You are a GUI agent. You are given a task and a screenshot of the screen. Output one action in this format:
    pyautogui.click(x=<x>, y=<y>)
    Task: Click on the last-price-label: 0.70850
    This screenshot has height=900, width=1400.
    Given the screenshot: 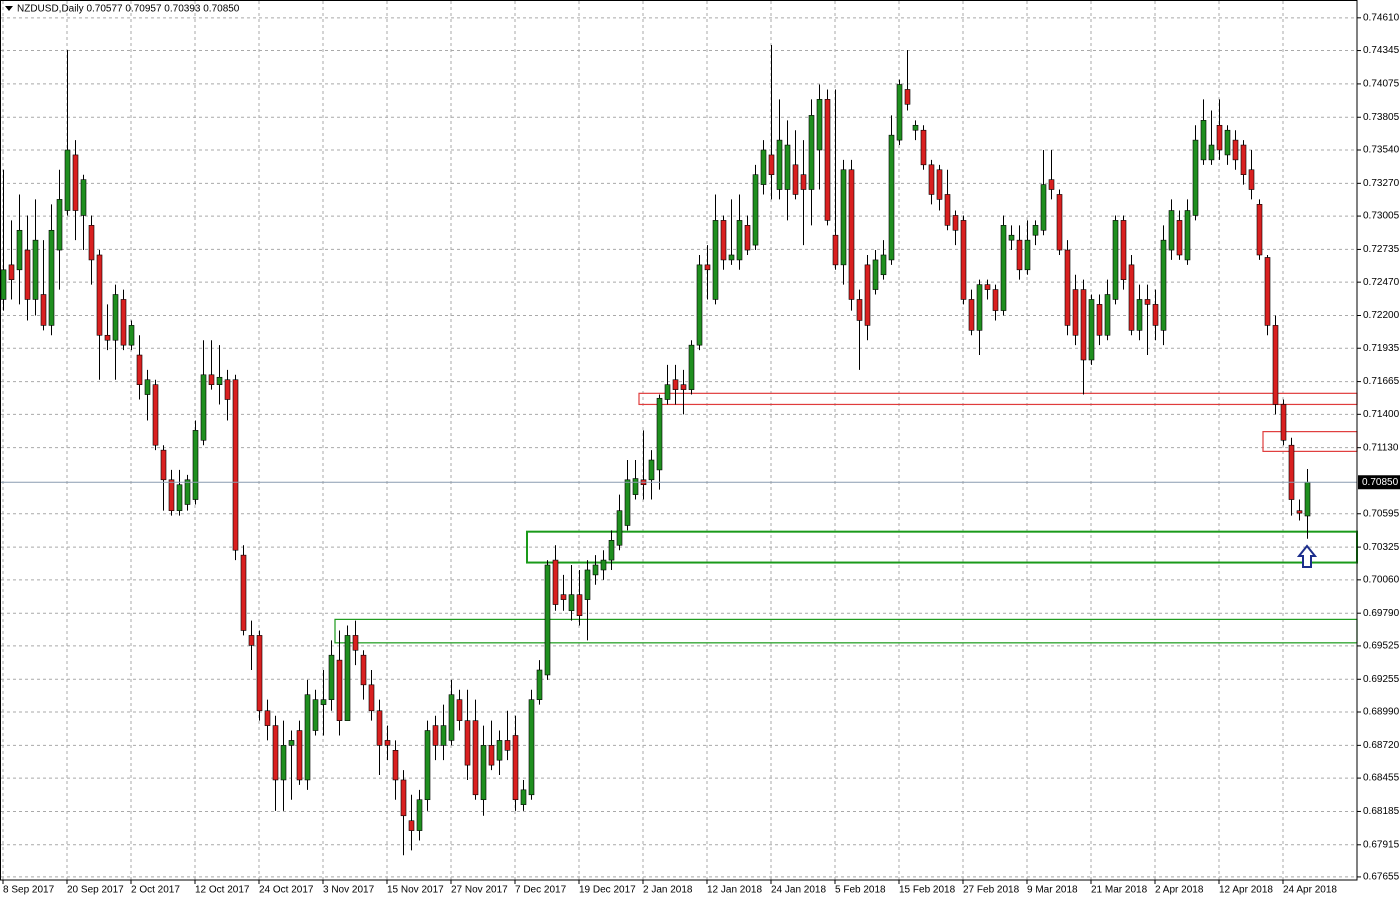 What is the action you would take?
    pyautogui.click(x=1380, y=482)
    